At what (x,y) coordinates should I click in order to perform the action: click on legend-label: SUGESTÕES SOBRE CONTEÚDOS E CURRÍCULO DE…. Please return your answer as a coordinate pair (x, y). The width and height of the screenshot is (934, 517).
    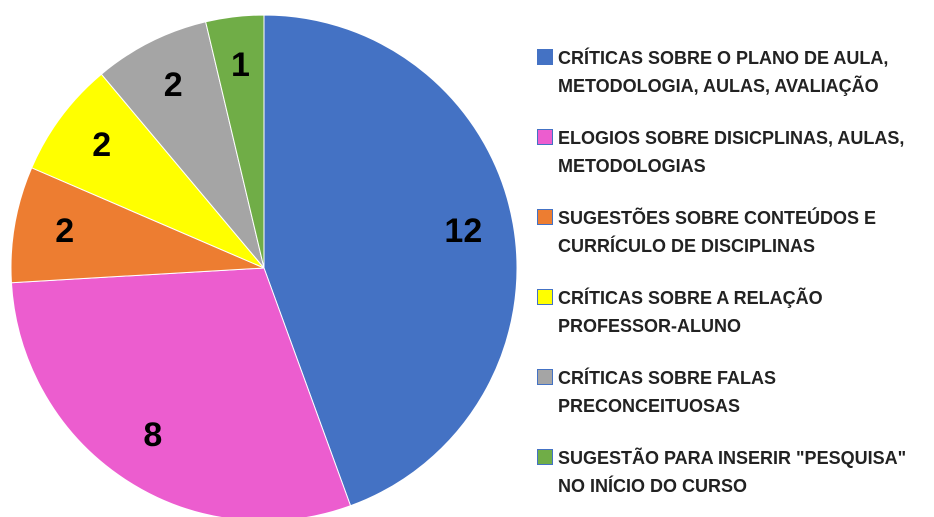
    Looking at the image, I should click on (717, 232).